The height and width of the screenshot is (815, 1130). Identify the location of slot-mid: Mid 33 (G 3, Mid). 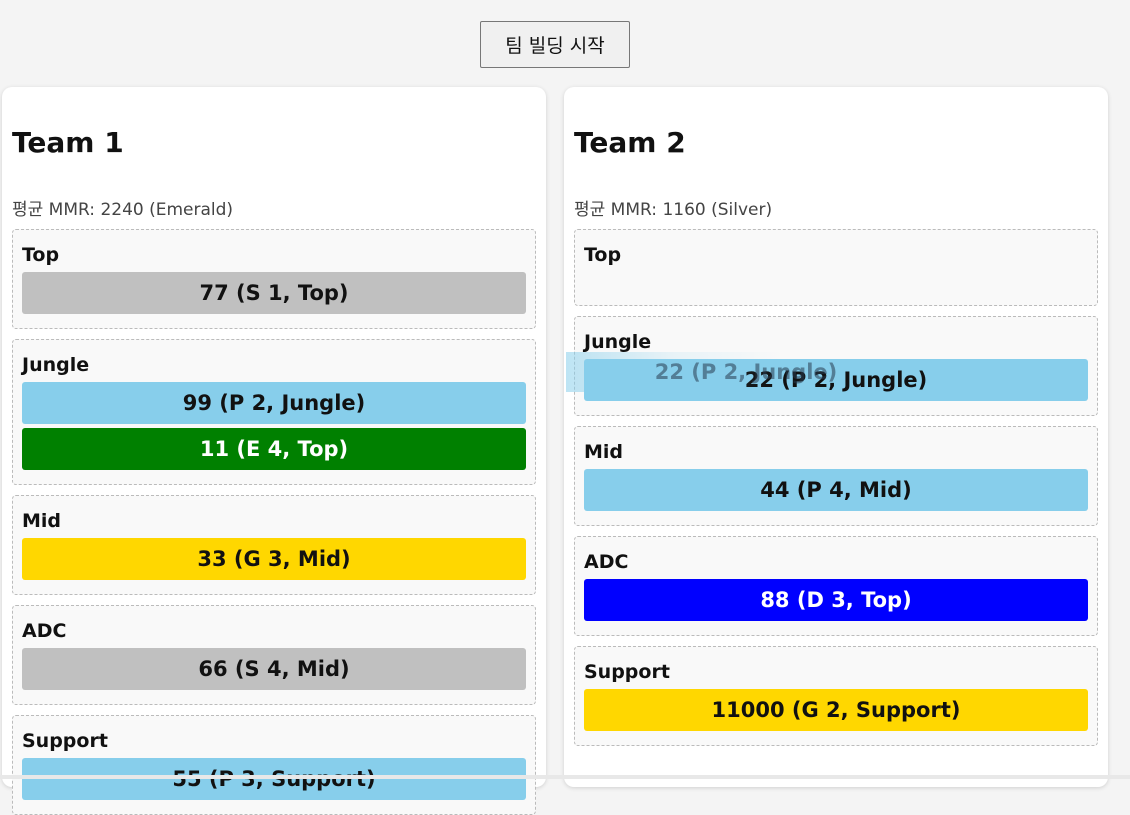
(274, 545).